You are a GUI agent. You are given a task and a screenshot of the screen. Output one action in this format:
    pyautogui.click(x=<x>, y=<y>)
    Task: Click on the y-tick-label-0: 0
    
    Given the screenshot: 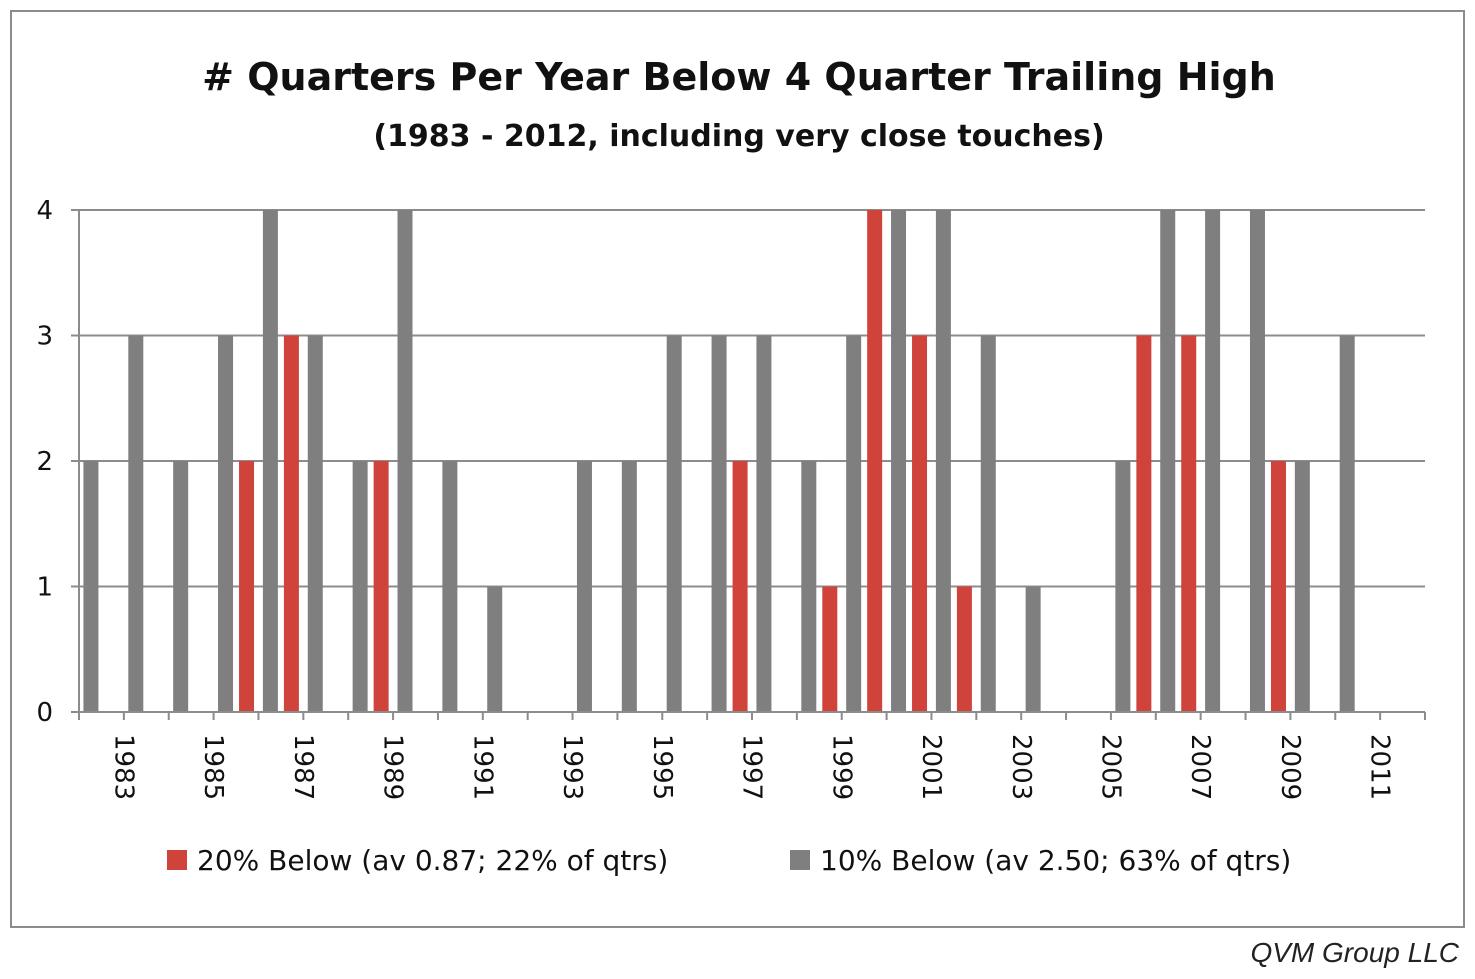 What is the action you would take?
    pyautogui.click(x=44, y=713)
    